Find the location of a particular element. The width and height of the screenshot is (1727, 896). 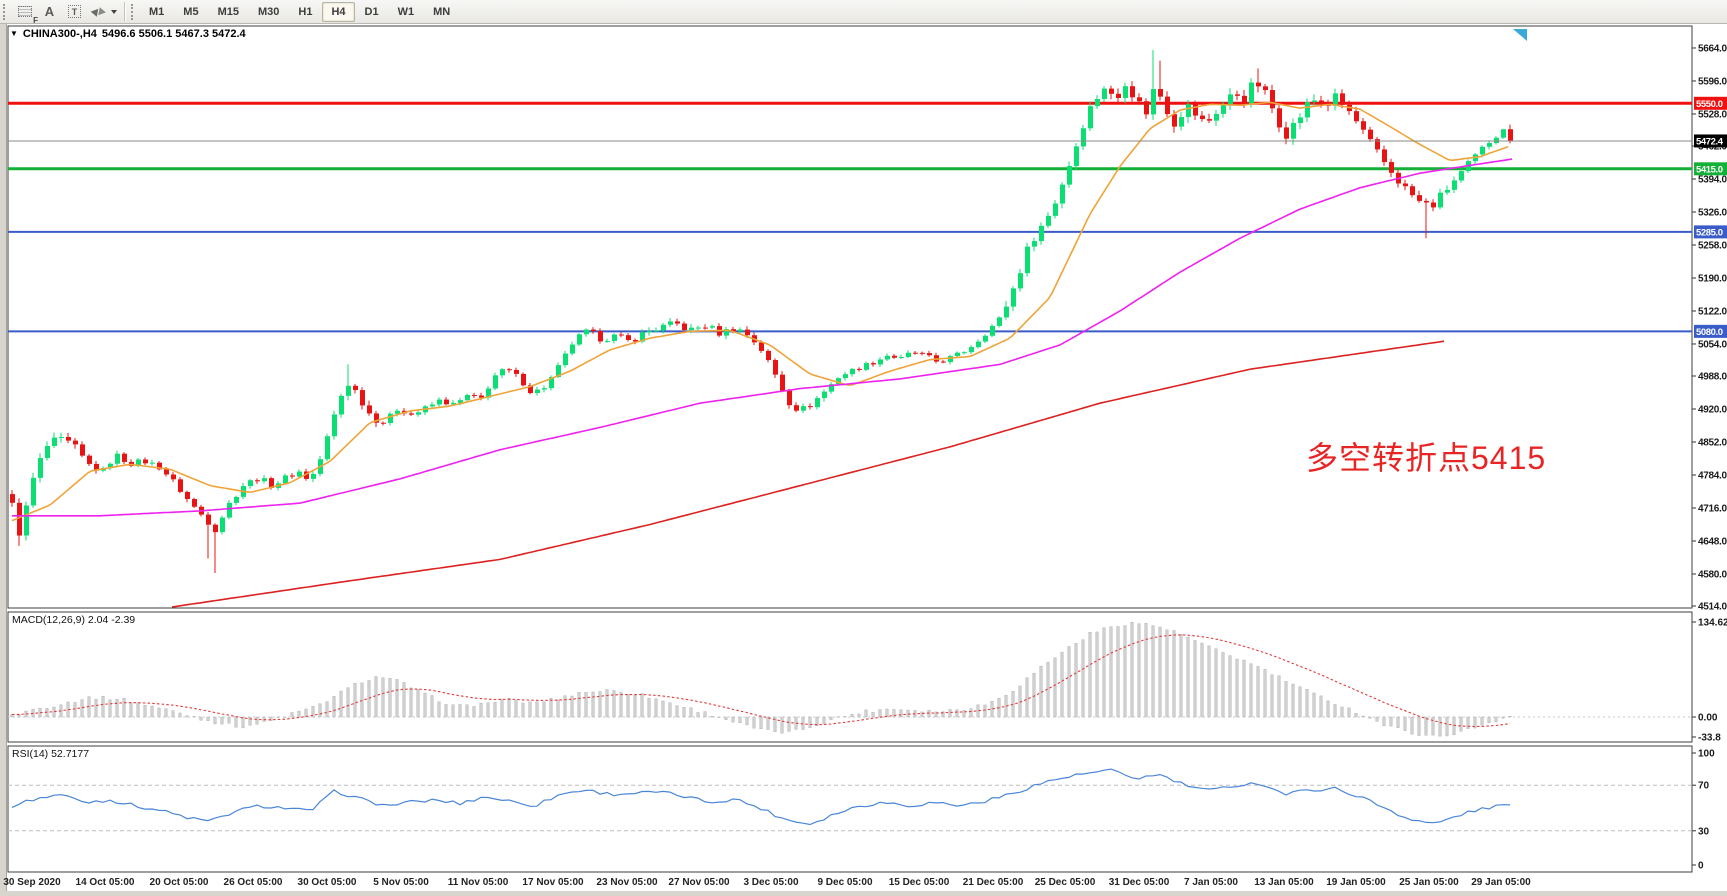

date-label: 30 Sep 2020 is located at coordinates (32, 882).